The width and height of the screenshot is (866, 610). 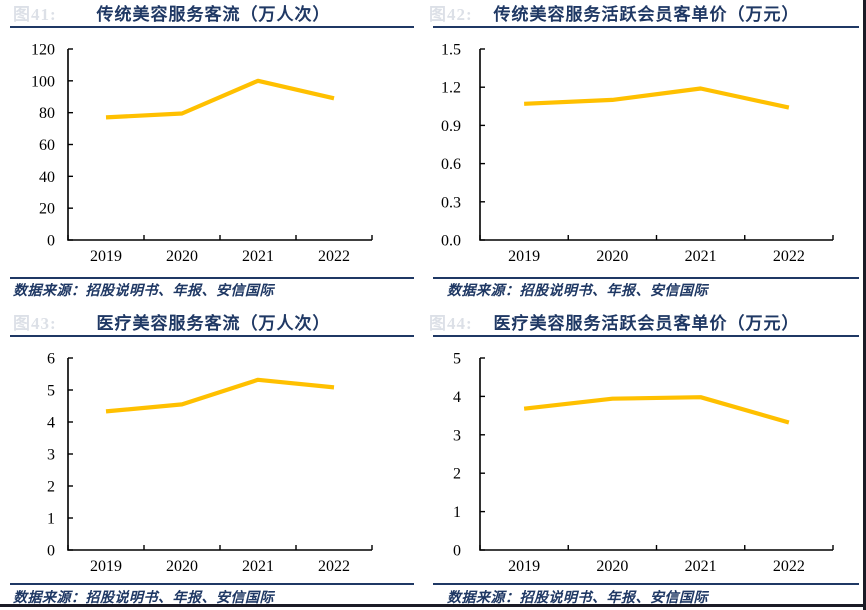 I want to click on figure-title-row: 图43: 医疗美容服务客流（万人次）, so click(x=213, y=324).